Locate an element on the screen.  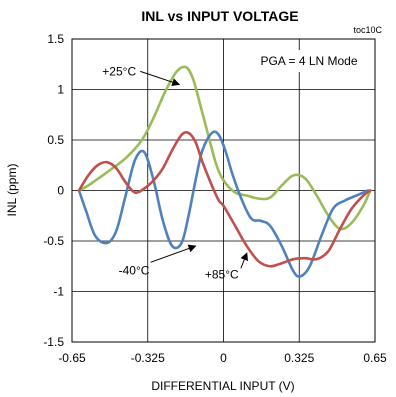
annotation-label: -40°C is located at coordinates (134, 270).